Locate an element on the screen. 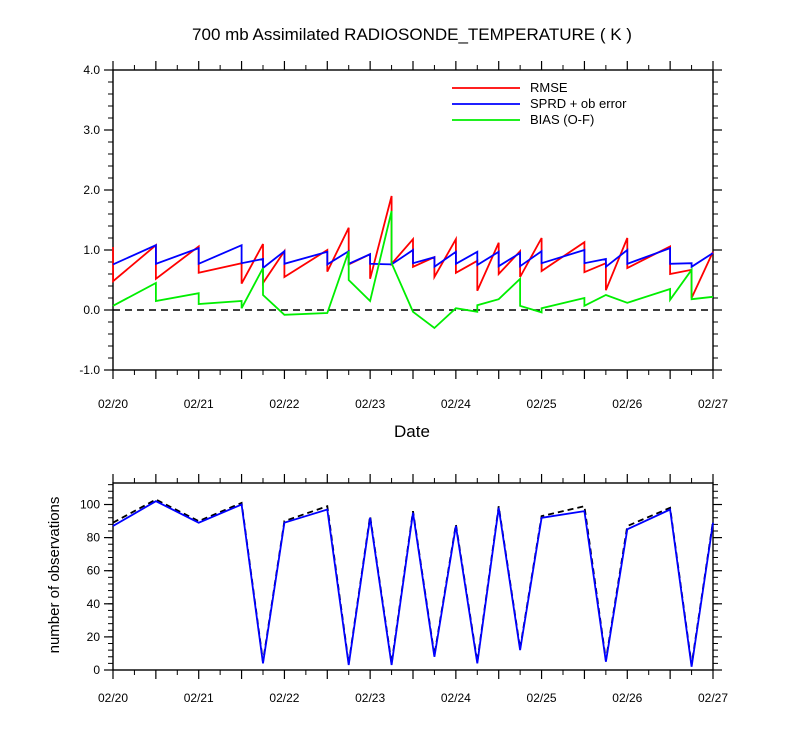  top-x-tick-label: 02/26 is located at coordinates (627, 404).